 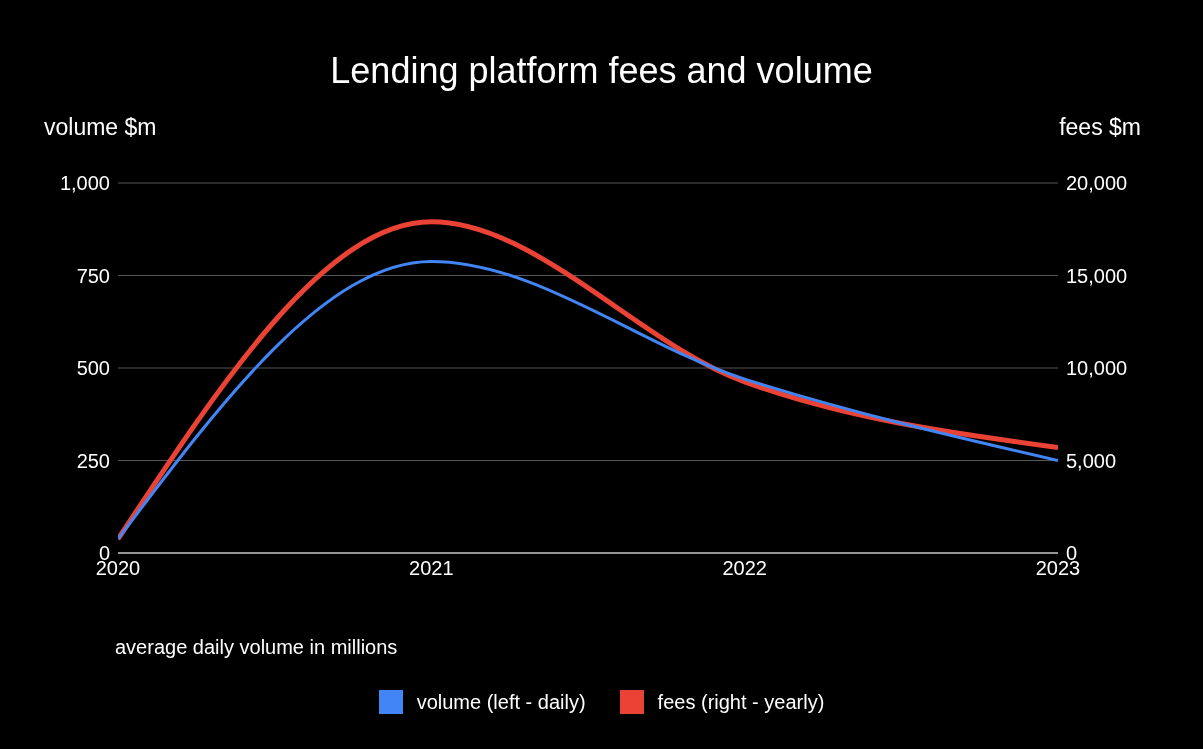 I want to click on y-tick-label: 500, so click(x=93, y=368).